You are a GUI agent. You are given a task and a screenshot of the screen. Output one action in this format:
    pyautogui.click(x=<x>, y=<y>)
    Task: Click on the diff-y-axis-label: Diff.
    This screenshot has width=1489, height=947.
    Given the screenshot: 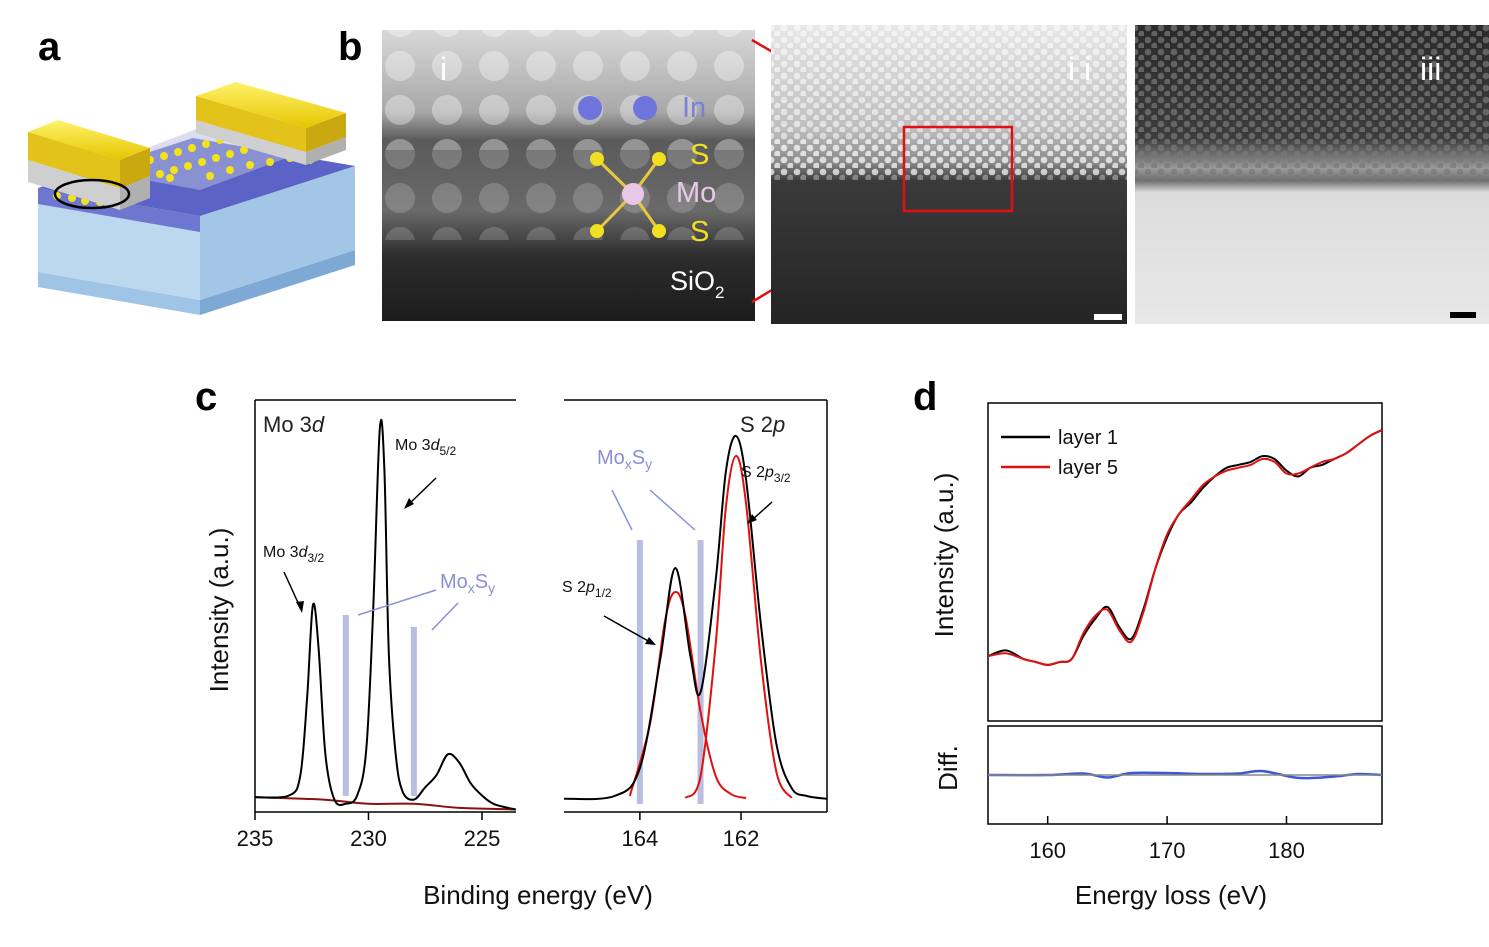 What is the action you would take?
    pyautogui.click(x=948, y=768)
    